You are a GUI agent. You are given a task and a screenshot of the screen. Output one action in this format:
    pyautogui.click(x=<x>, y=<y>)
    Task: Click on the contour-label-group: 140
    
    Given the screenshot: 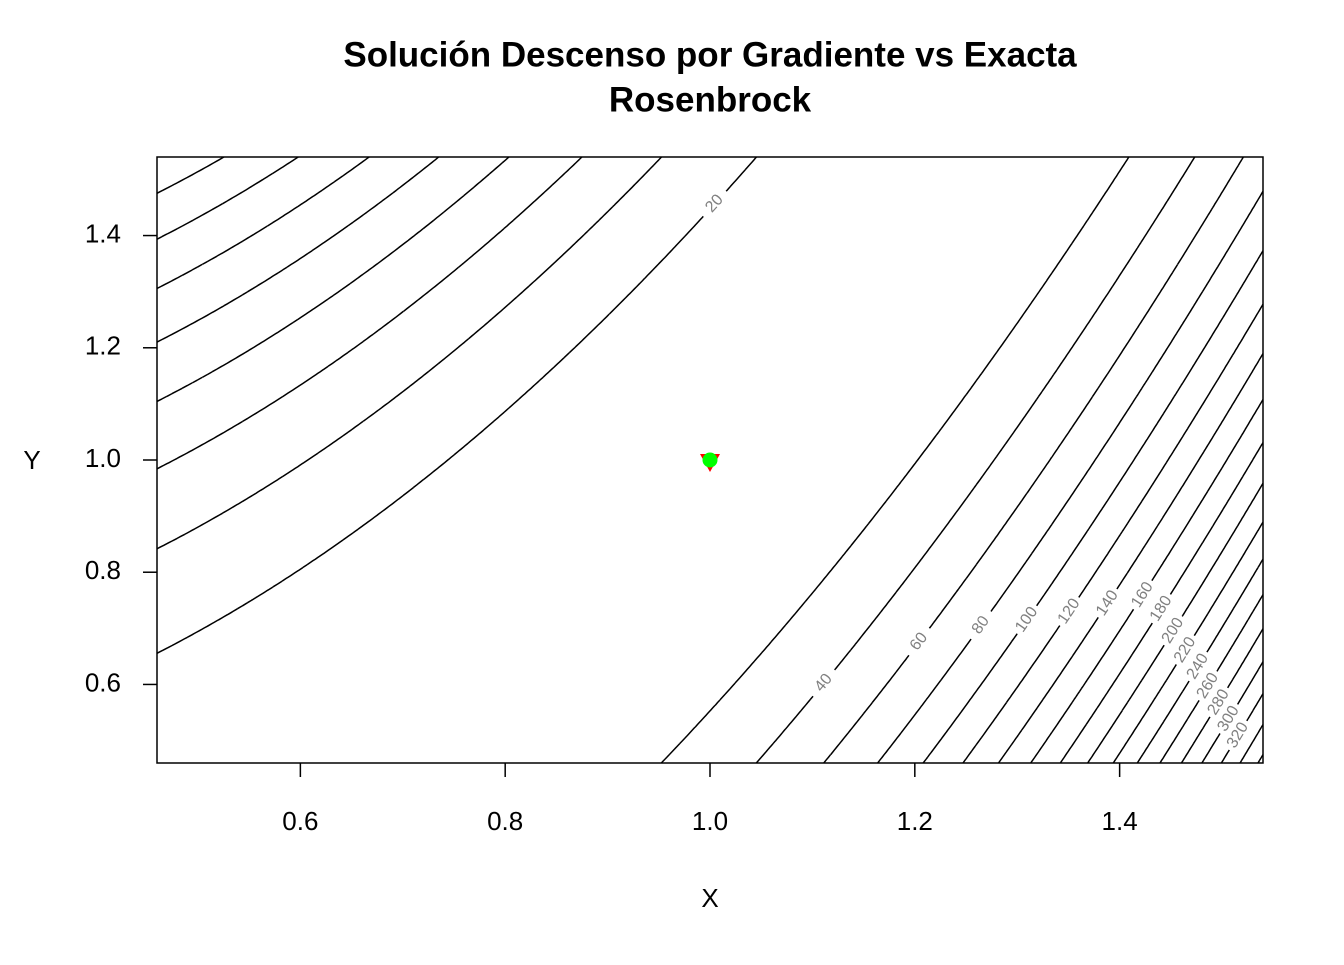 What is the action you would take?
    pyautogui.click(x=1107, y=603)
    